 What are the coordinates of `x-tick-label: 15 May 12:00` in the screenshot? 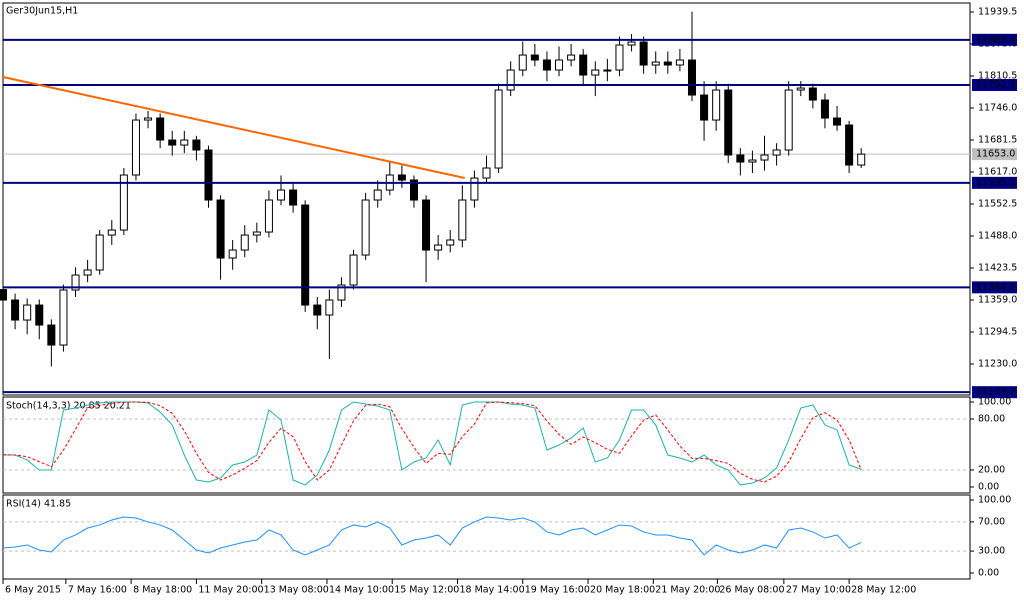 It's located at (426, 590).